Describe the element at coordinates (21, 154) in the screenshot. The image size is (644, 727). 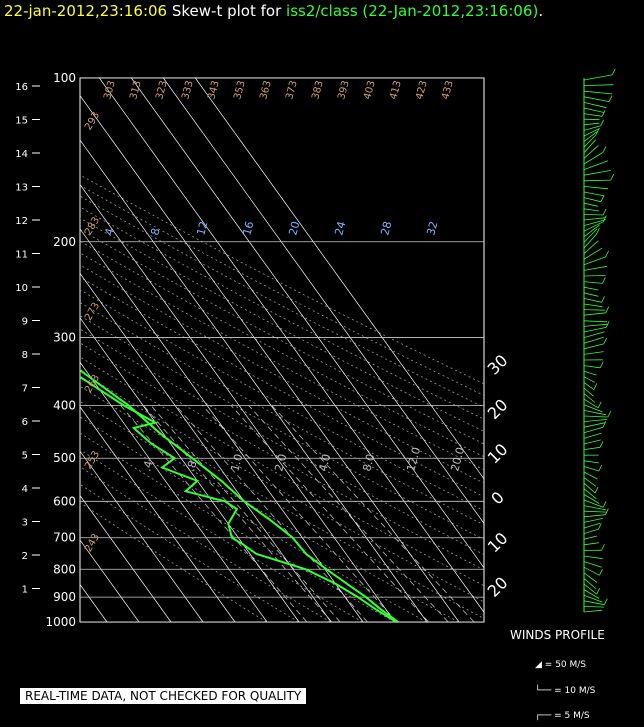
I see `height-tick-label: 14` at that location.